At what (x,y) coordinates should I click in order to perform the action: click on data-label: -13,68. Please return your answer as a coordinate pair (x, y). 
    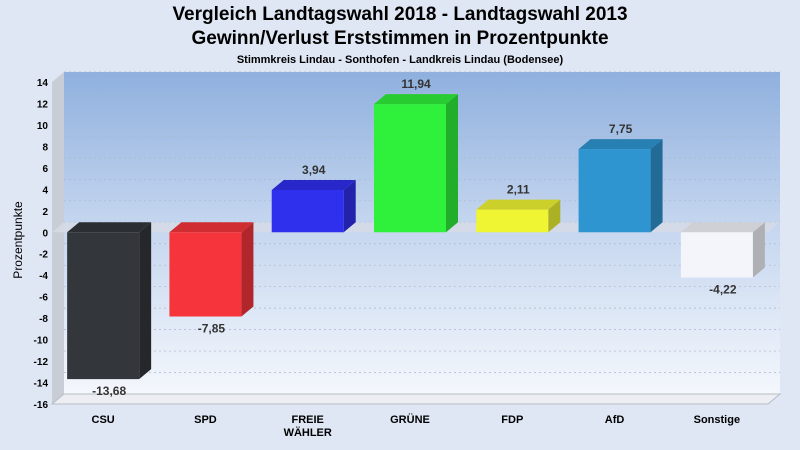
    Looking at the image, I should click on (109, 391).